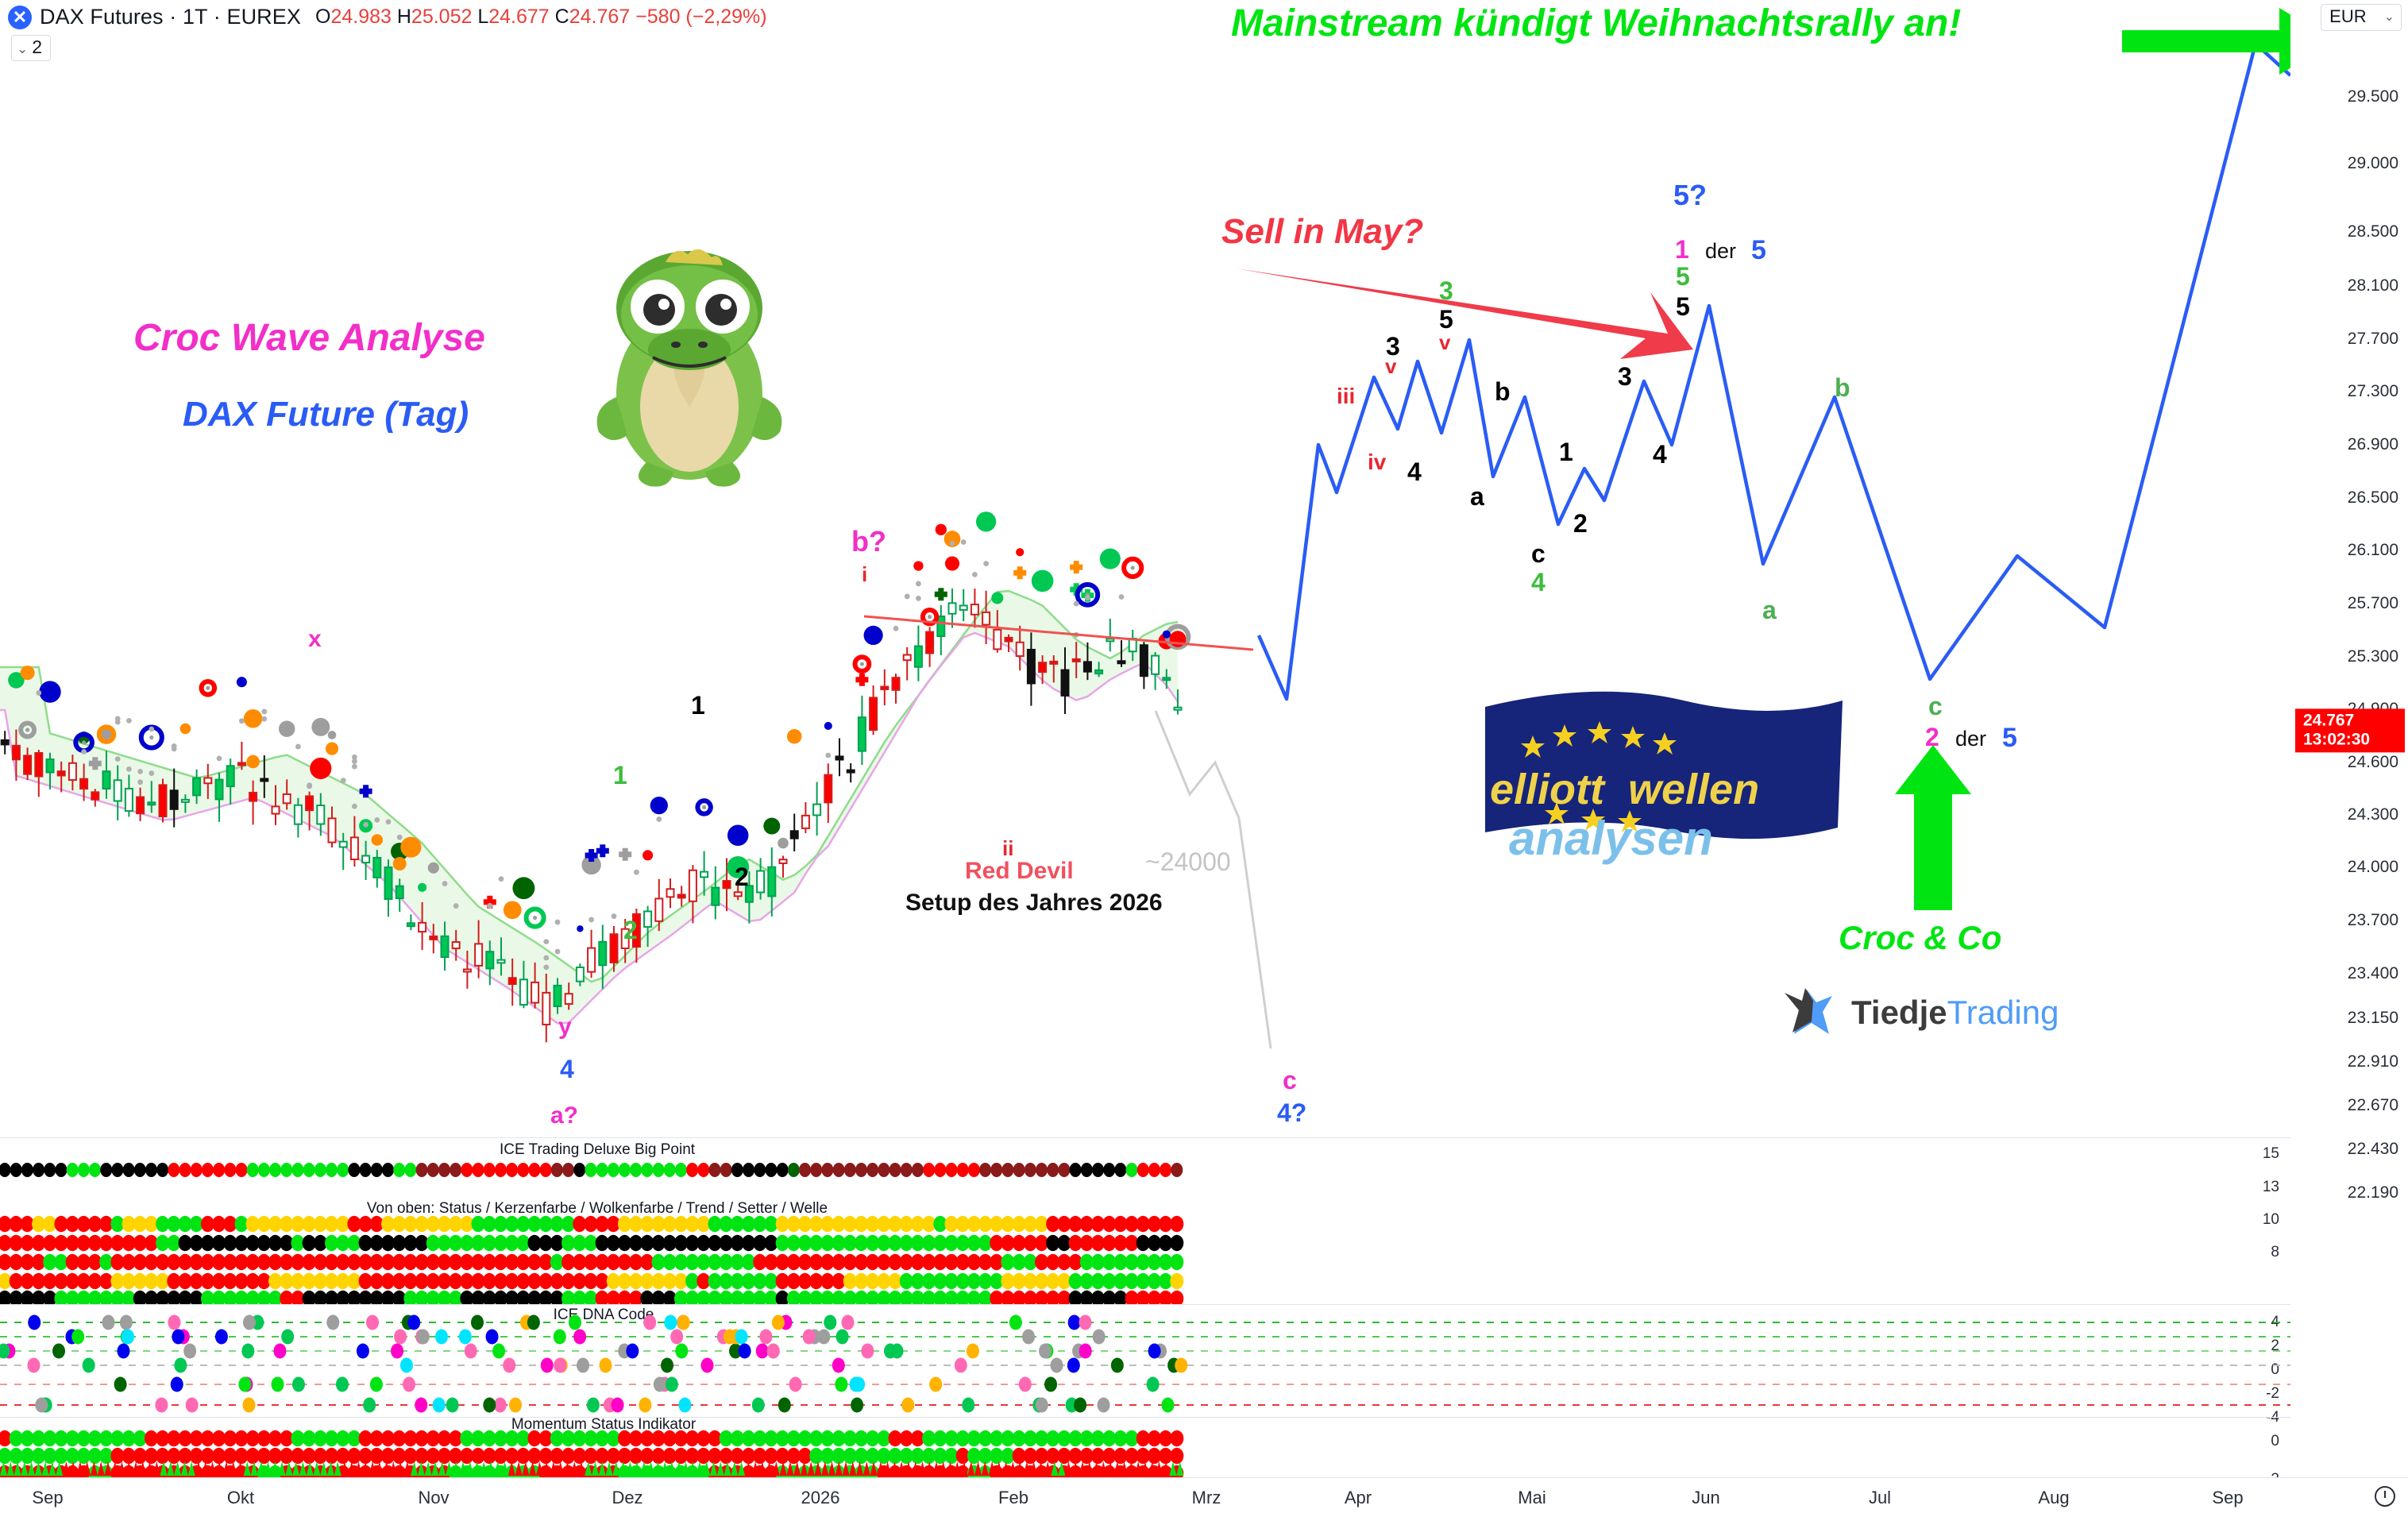 The height and width of the screenshot is (1517, 2408). What do you see at coordinates (2372, 339) in the screenshot?
I see `price-tick: 27.700` at bounding box center [2372, 339].